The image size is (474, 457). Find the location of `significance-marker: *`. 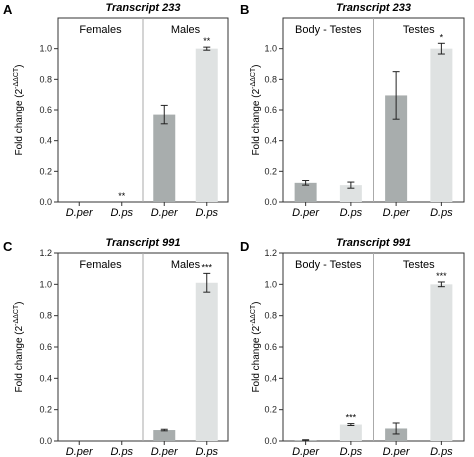

significance-marker: * is located at coordinates (442, 37).